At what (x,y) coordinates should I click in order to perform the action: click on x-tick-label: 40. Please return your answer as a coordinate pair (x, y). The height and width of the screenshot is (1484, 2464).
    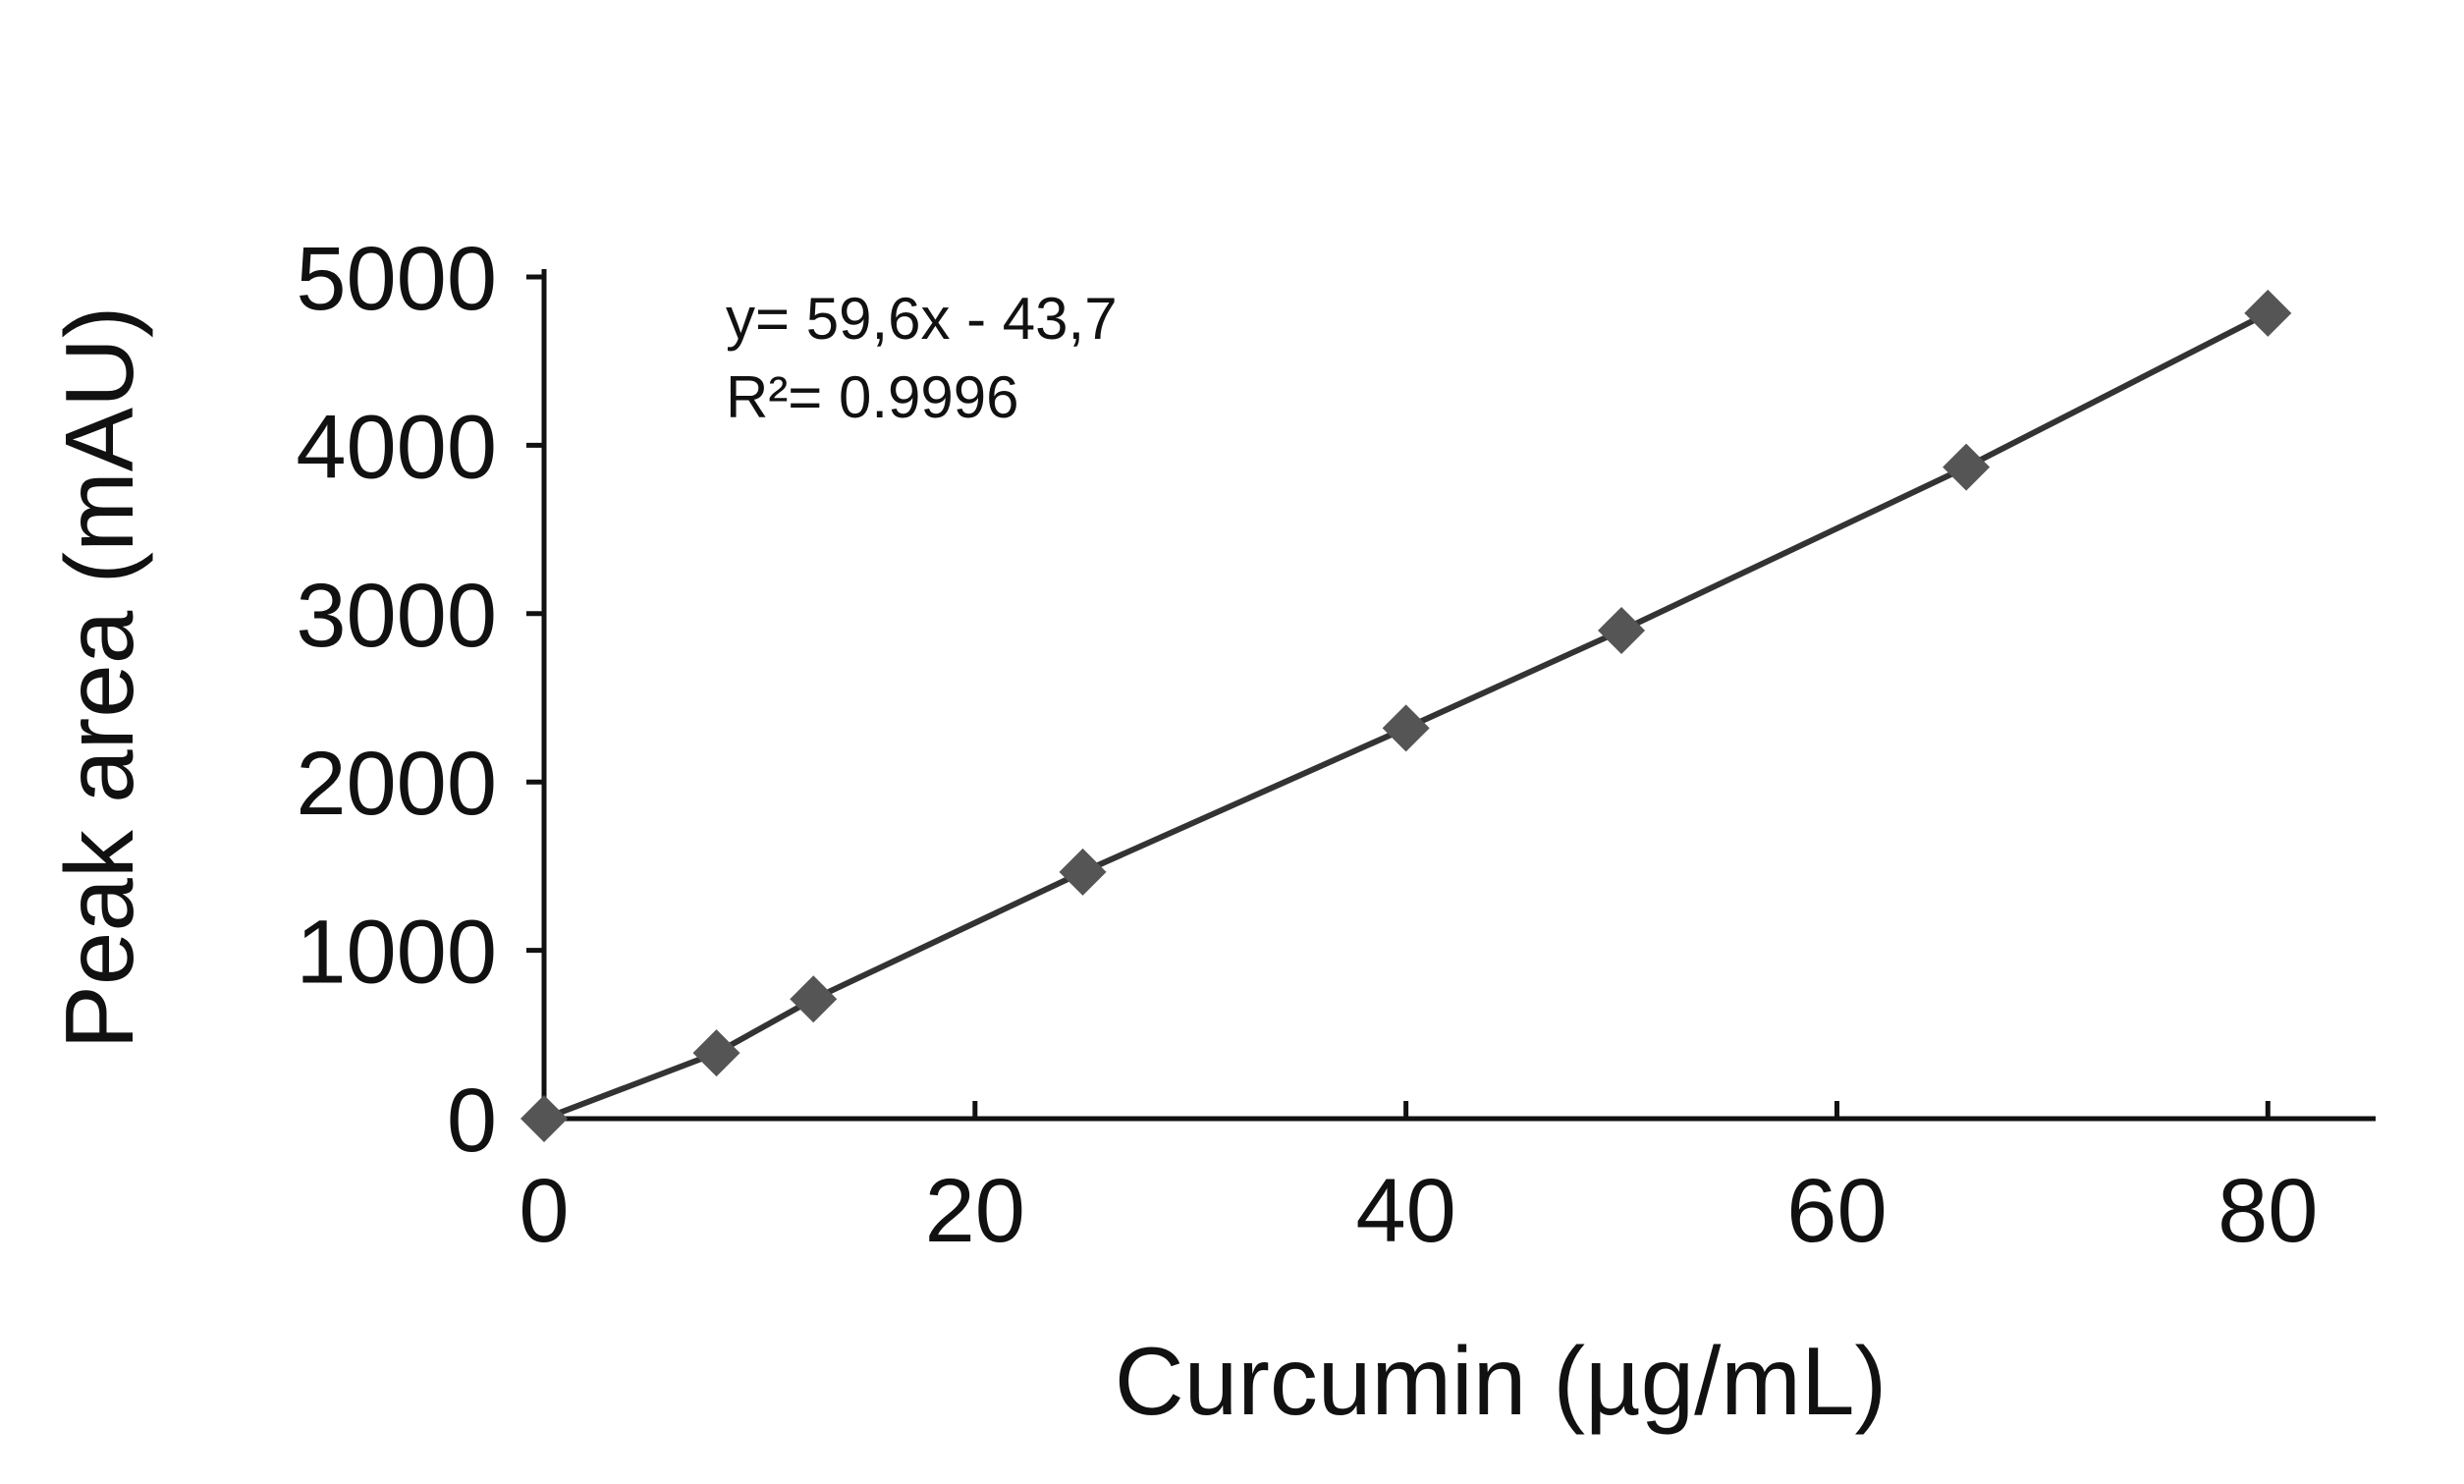
    Looking at the image, I should click on (1405, 1211).